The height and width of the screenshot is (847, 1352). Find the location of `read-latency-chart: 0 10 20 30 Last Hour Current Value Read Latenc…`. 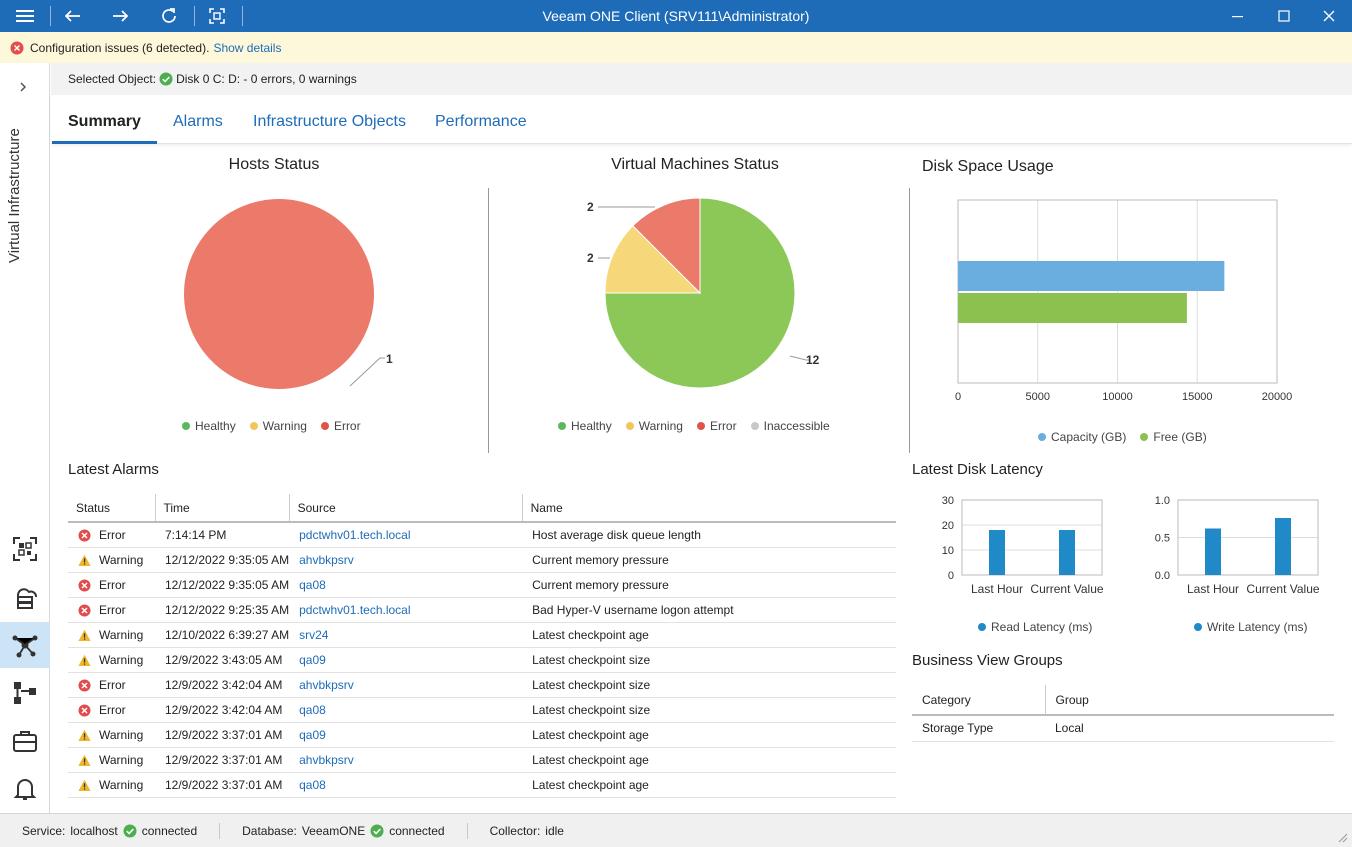

read-latency-chart: 0 10 20 30 Last Hour Current Value Read Latenc… is located at coordinates (1023, 564).